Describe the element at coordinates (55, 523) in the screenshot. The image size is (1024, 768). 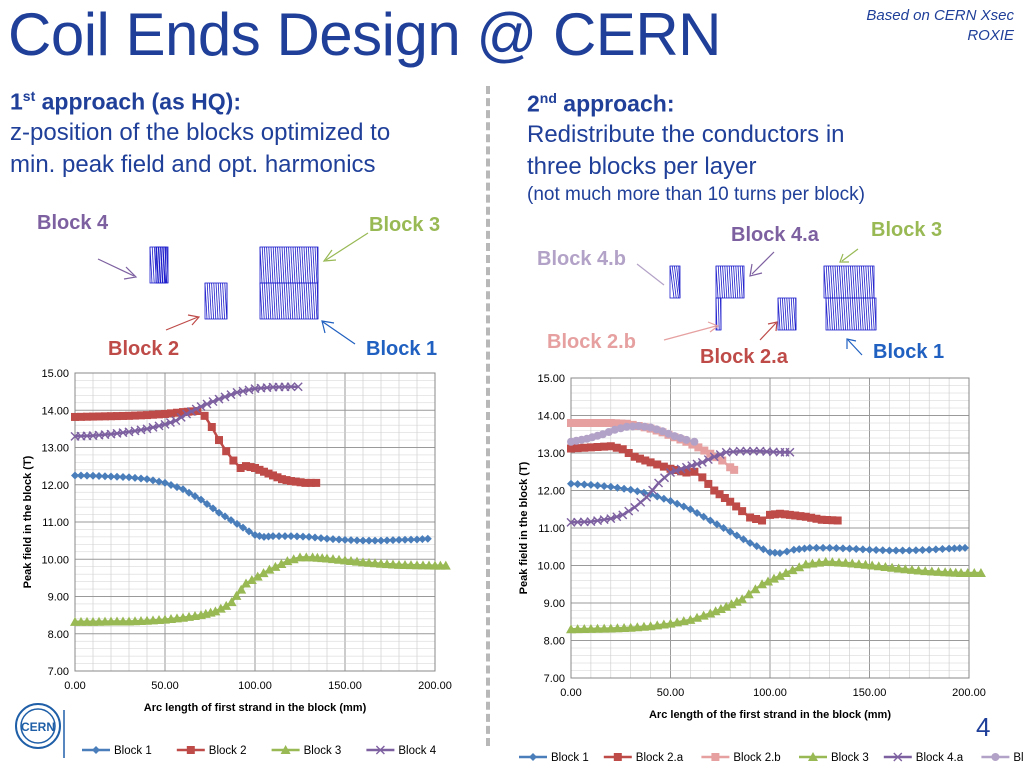
I see `c0-ytick-label: 11.00` at that location.